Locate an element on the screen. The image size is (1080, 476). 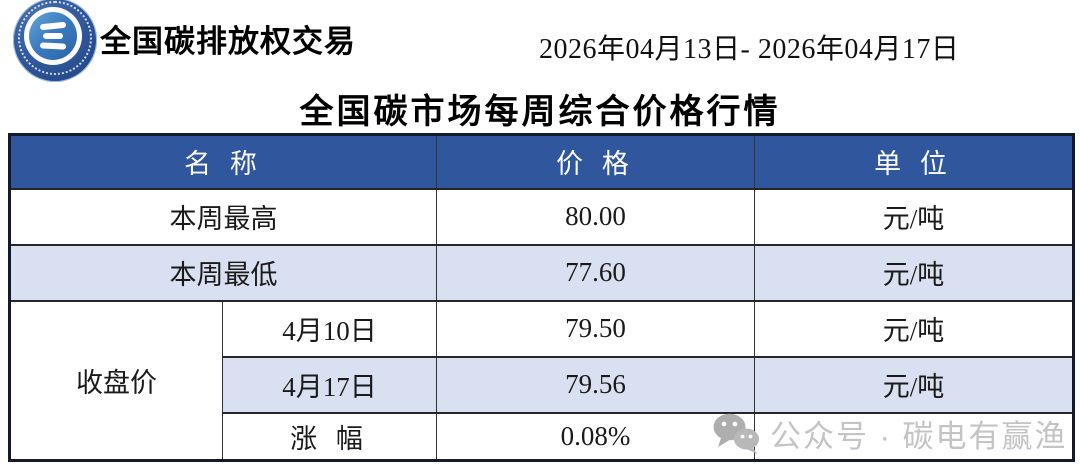
exchange-name: 全国碳排放权交易 is located at coordinates (228, 41).